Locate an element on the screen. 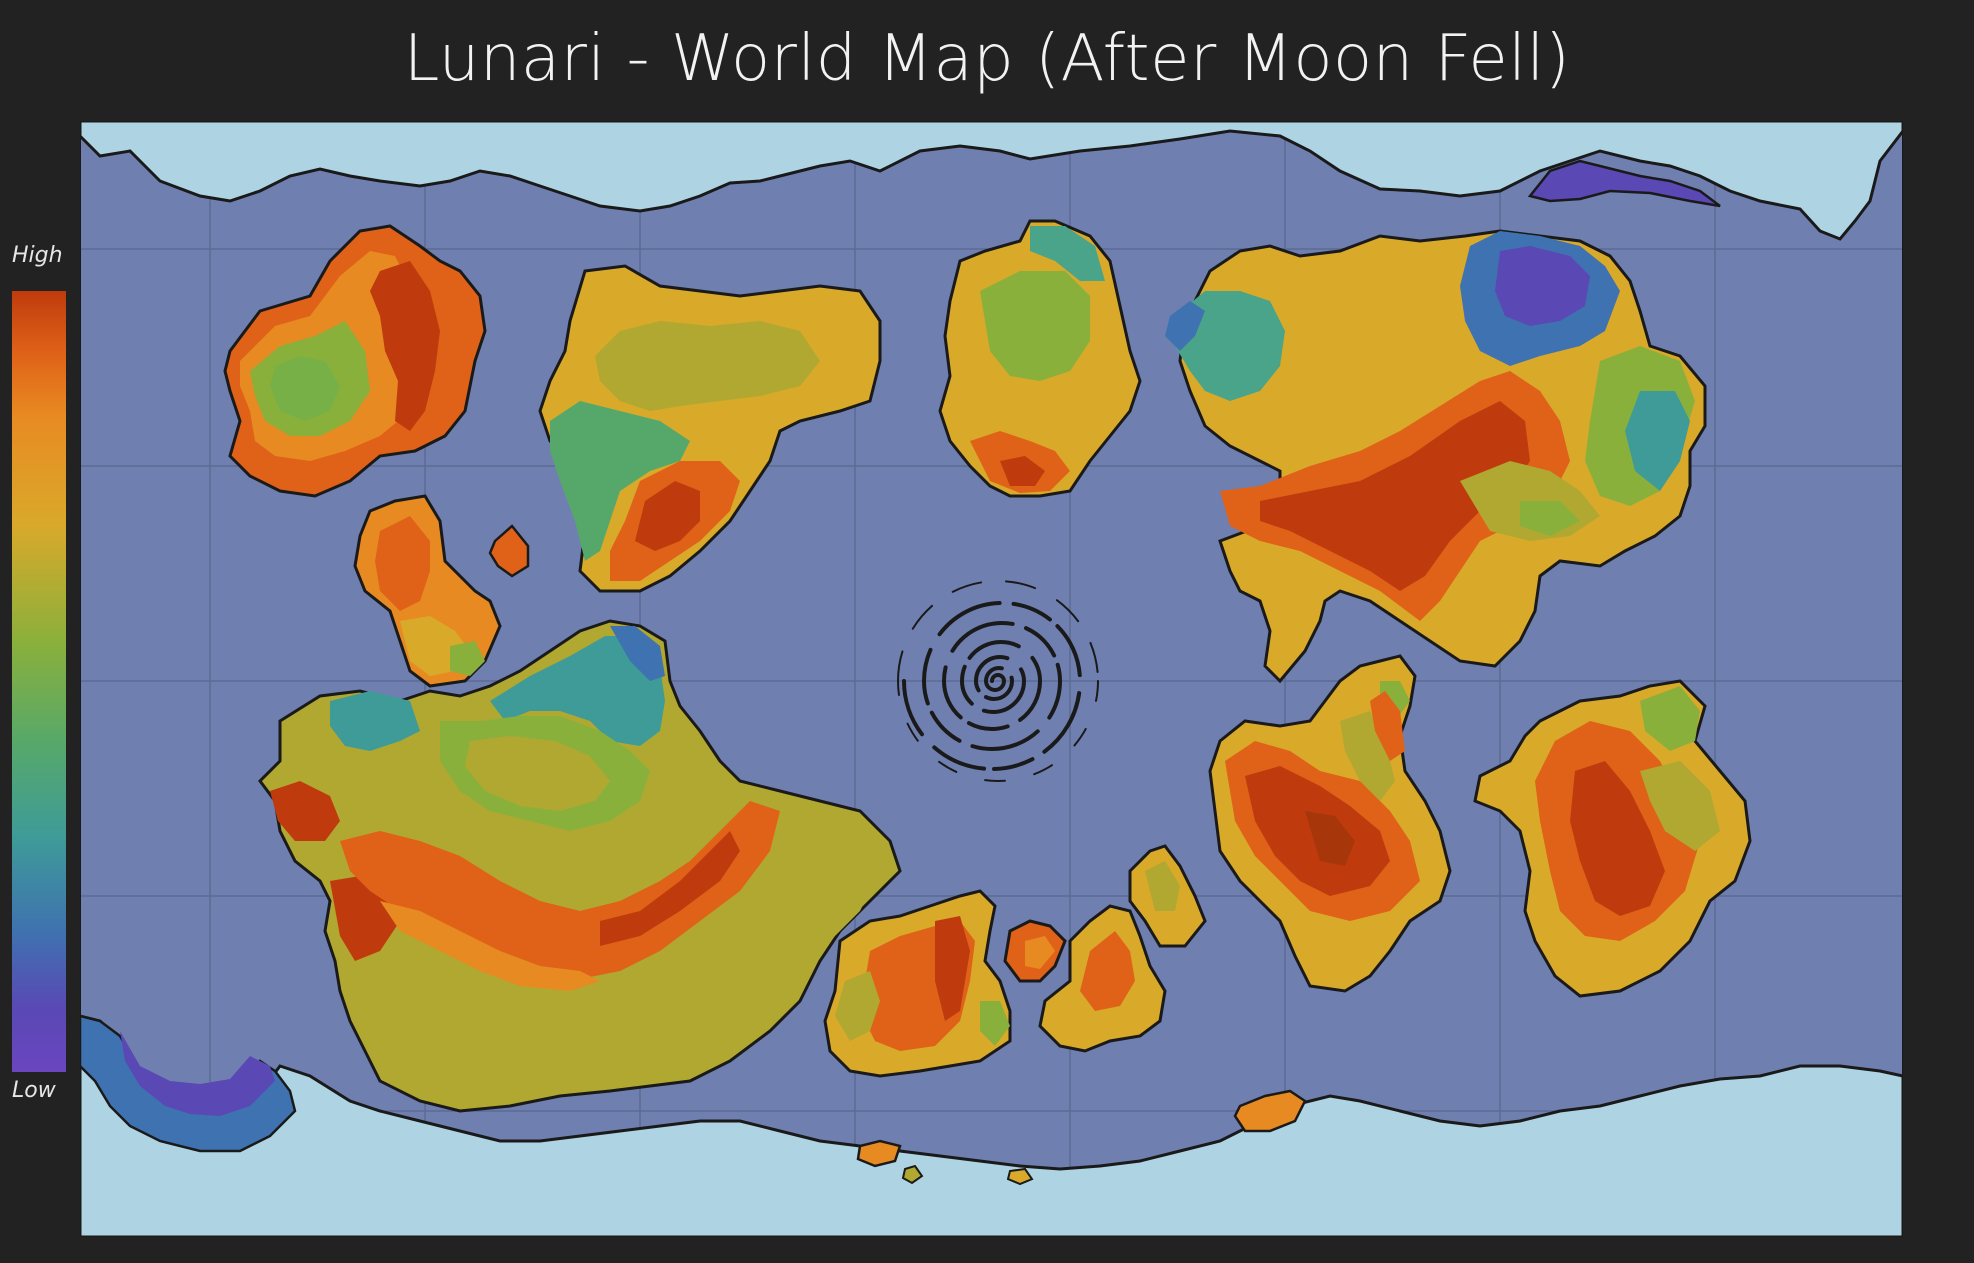 This screenshot has width=1974, height=1263. legend-low-label: Low is located at coordinates (34, 1090).